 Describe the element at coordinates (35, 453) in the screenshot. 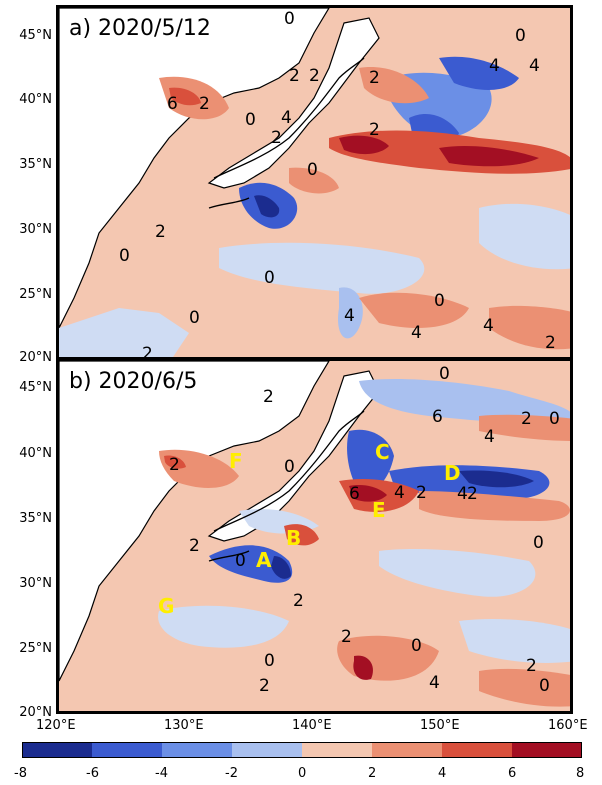

I see `lat-tick-b: 40°N` at that location.